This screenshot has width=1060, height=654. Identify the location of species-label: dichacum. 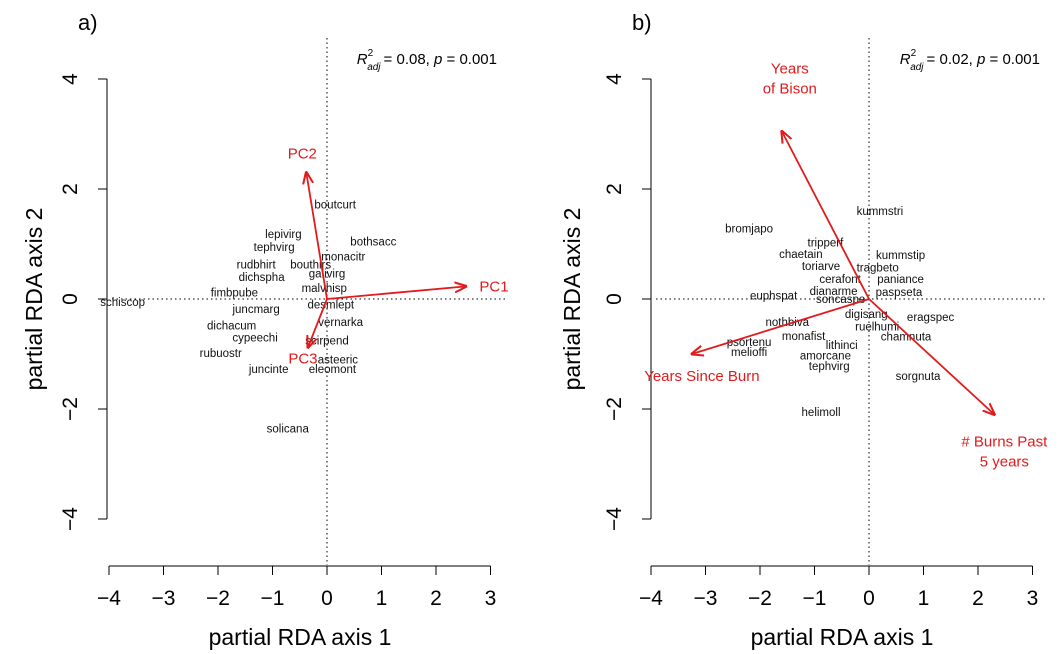
(231, 326).